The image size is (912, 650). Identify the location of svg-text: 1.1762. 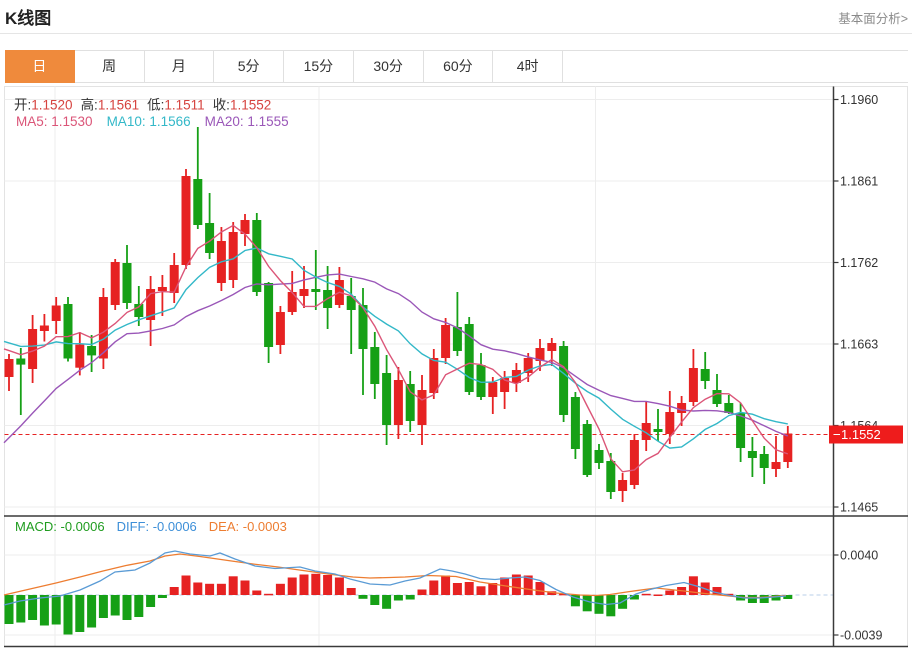
(859, 263).